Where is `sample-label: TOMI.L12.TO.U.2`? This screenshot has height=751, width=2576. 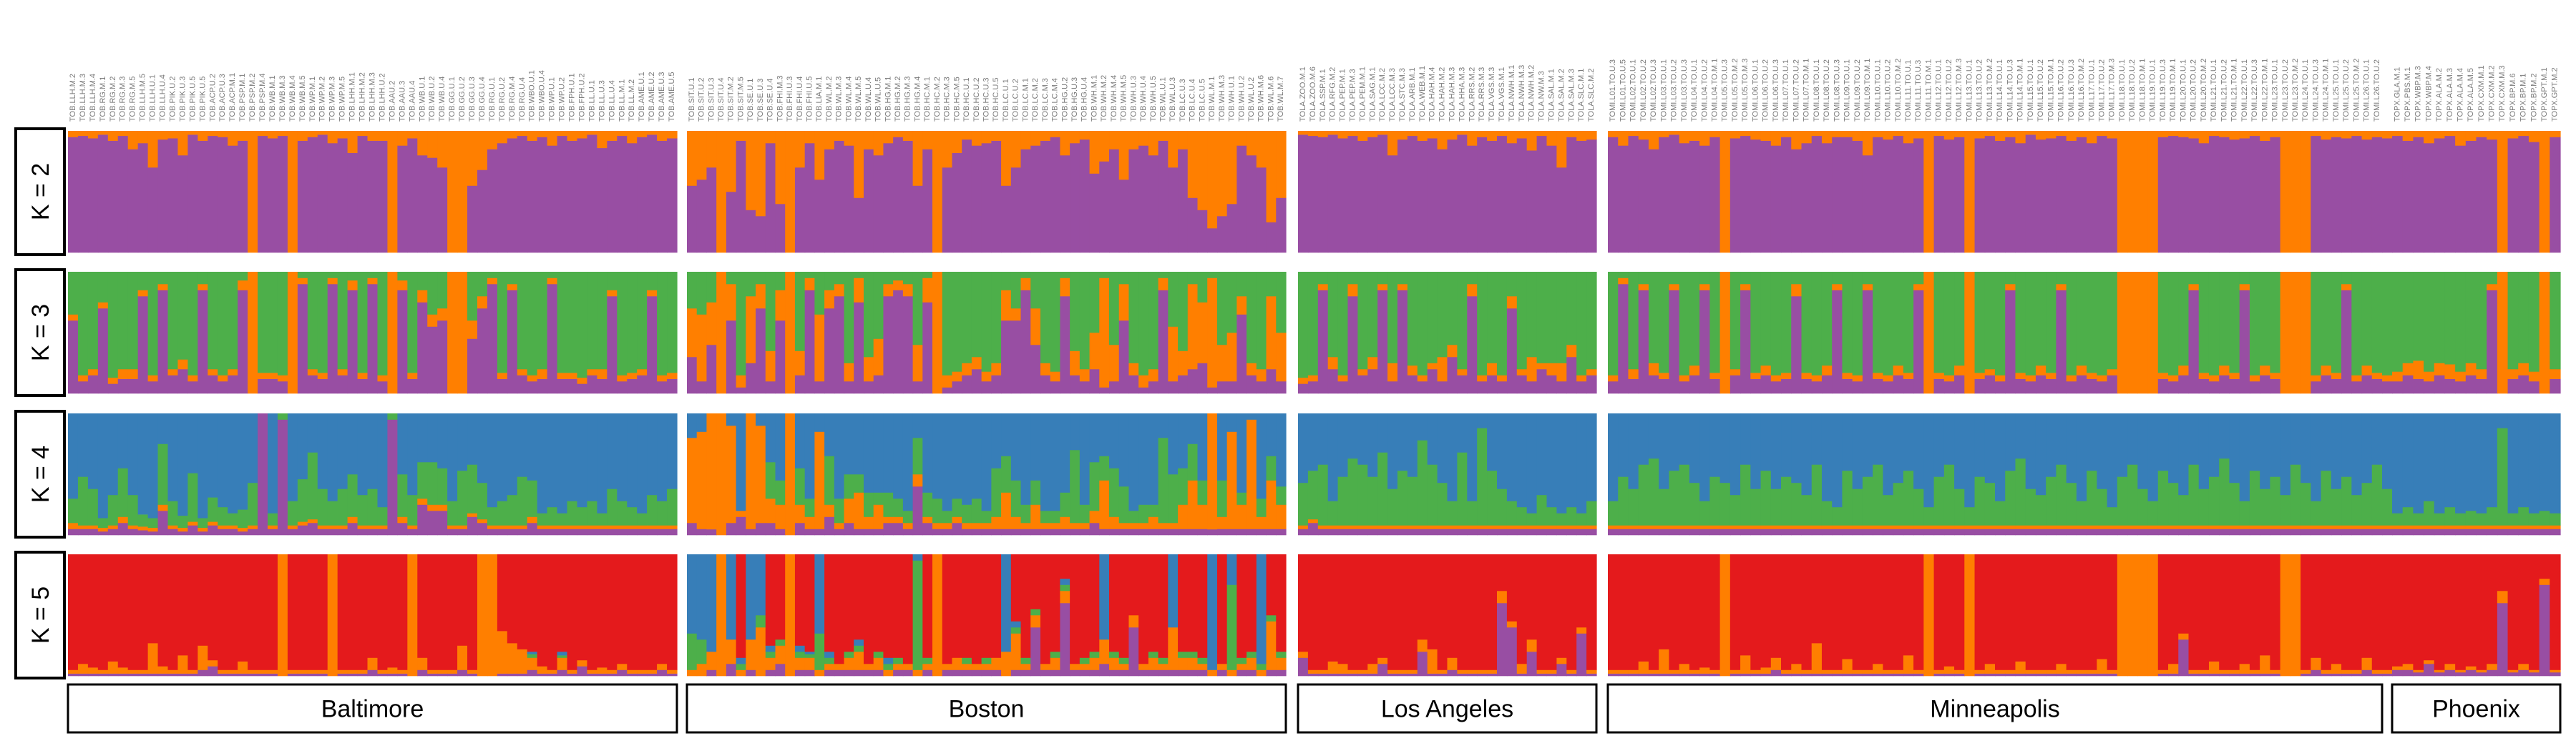
sample-label: TOMI.L12.TO.U.2 is located at coordinates (1949, 90).